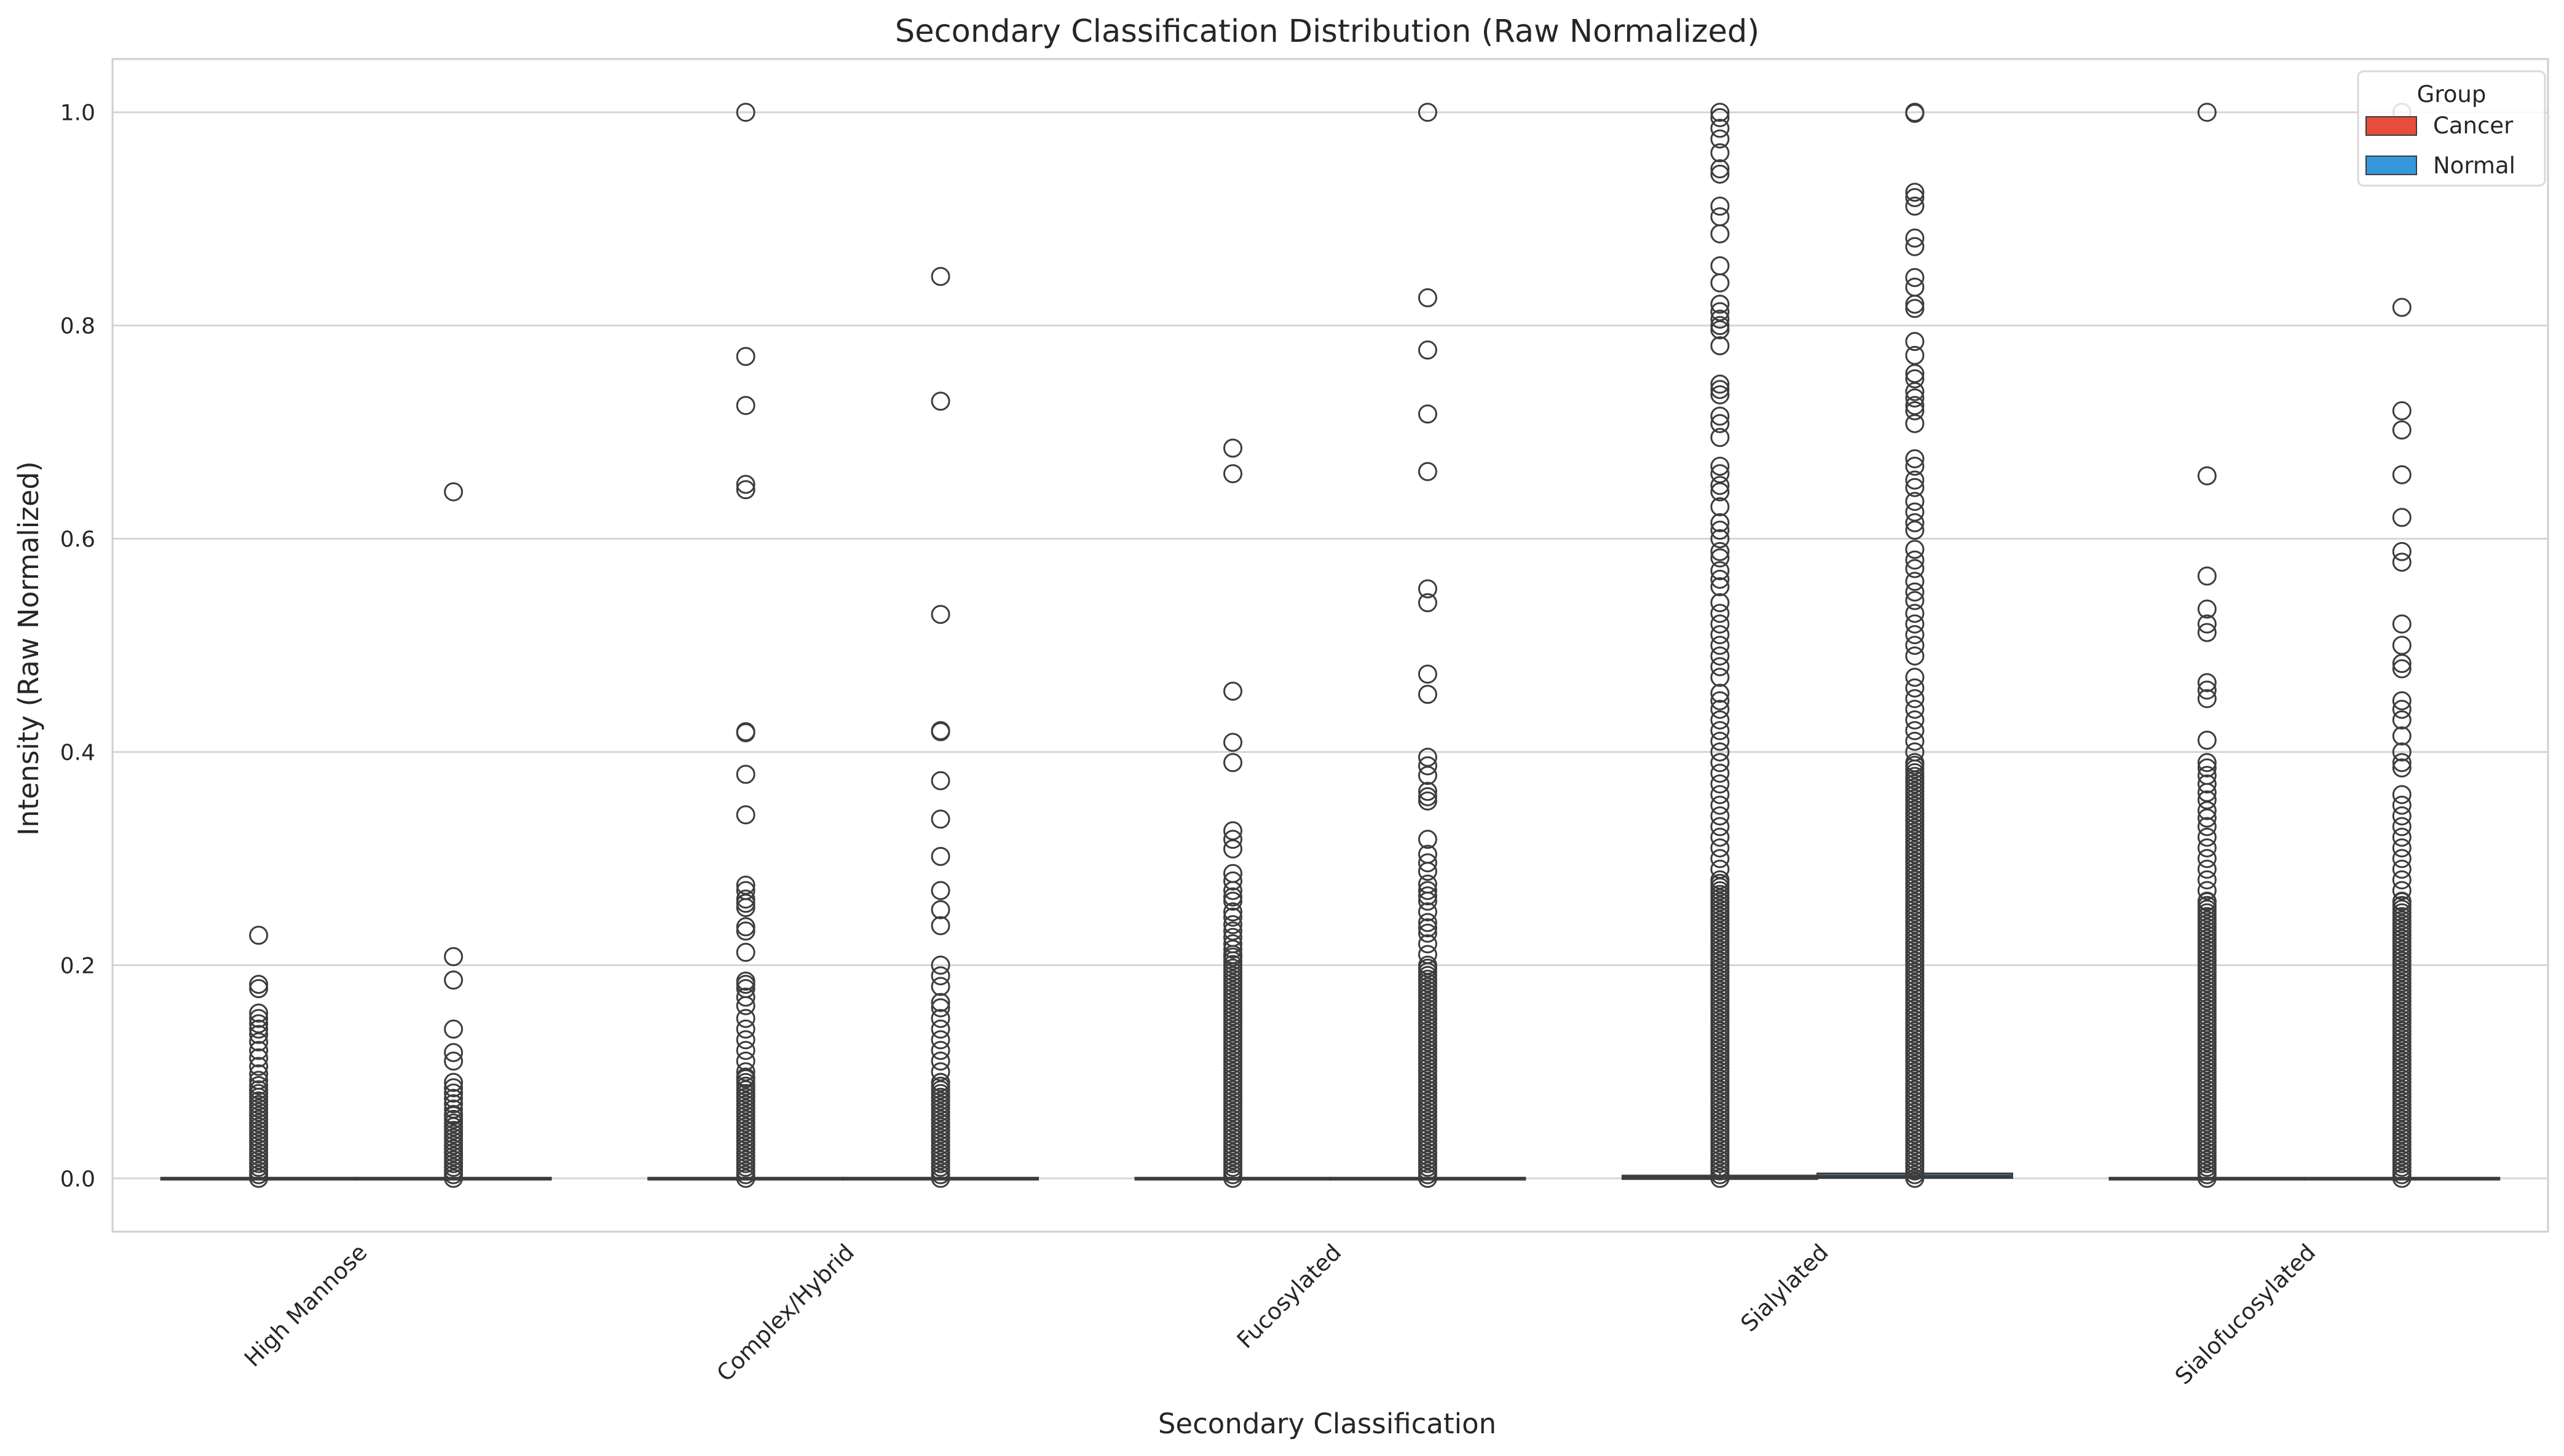  I want to click on x-axis-title: Secondary Classification, so click(1327, 1423).